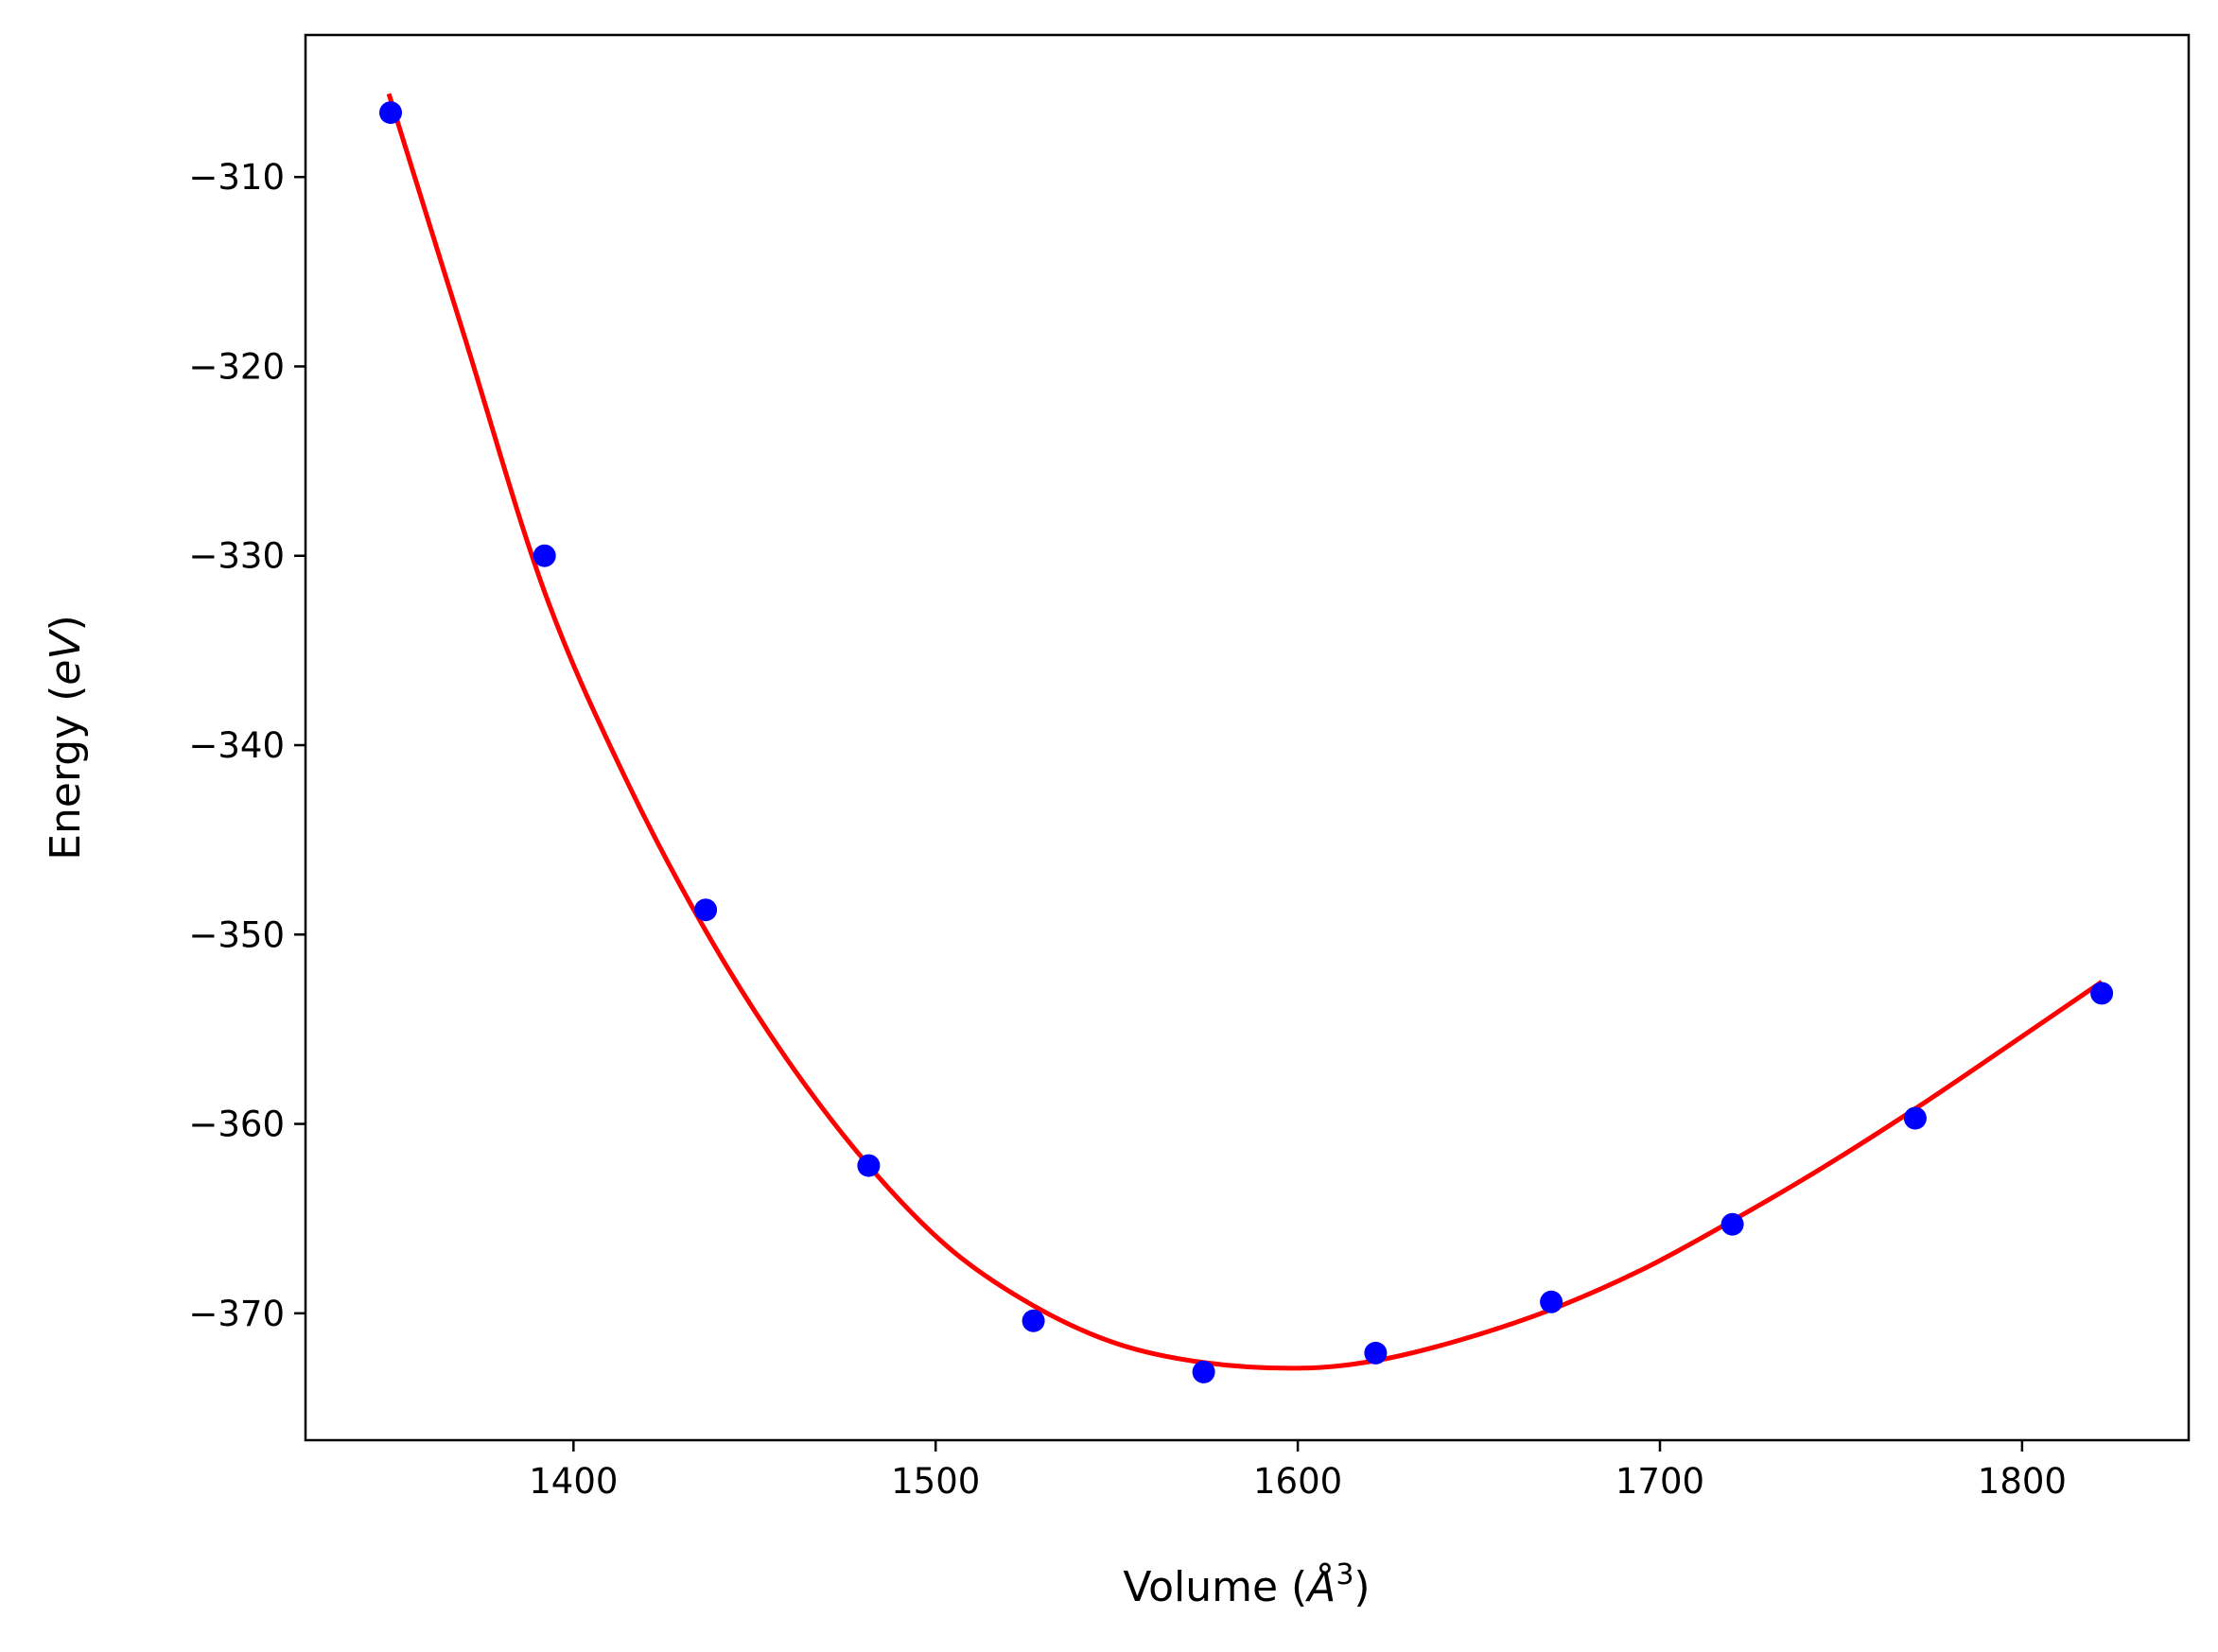 This screenshot has height=1652, width=2218. I want to click on x-tick-label: 1500, so click(935, 1482).